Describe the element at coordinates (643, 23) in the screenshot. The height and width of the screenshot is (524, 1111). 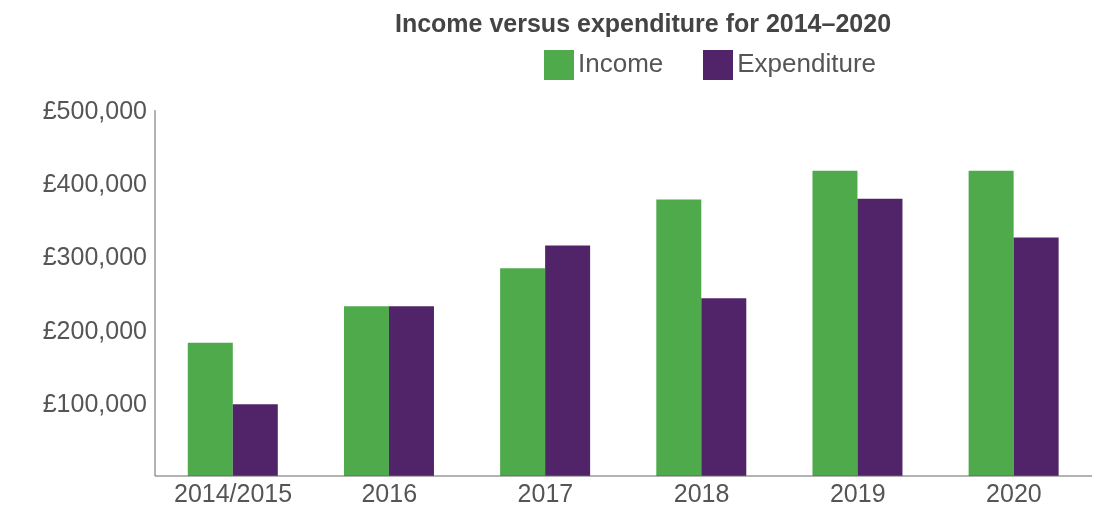
I see `chart-title: Income versus expenditure for 2014–2020` at that location.